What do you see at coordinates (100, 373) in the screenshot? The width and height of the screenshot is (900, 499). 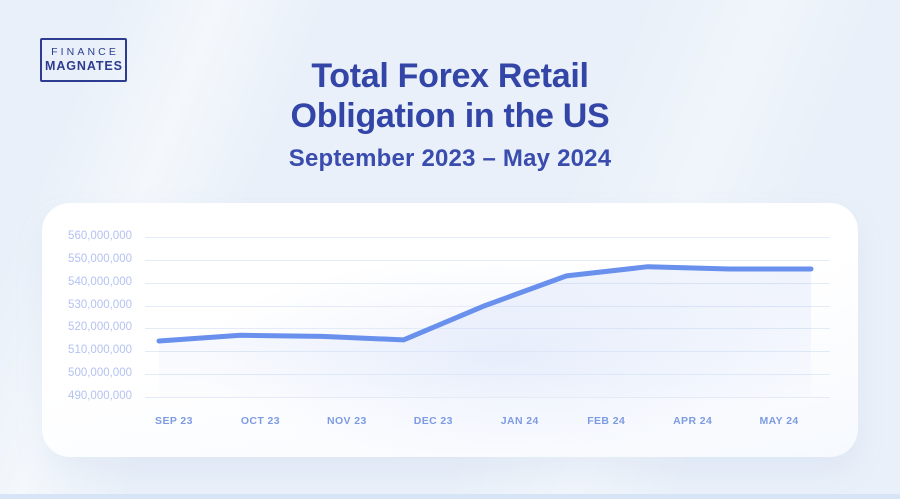 I see `y-axis-tick-label: 500,000,000` at bounding box center [100, 373].